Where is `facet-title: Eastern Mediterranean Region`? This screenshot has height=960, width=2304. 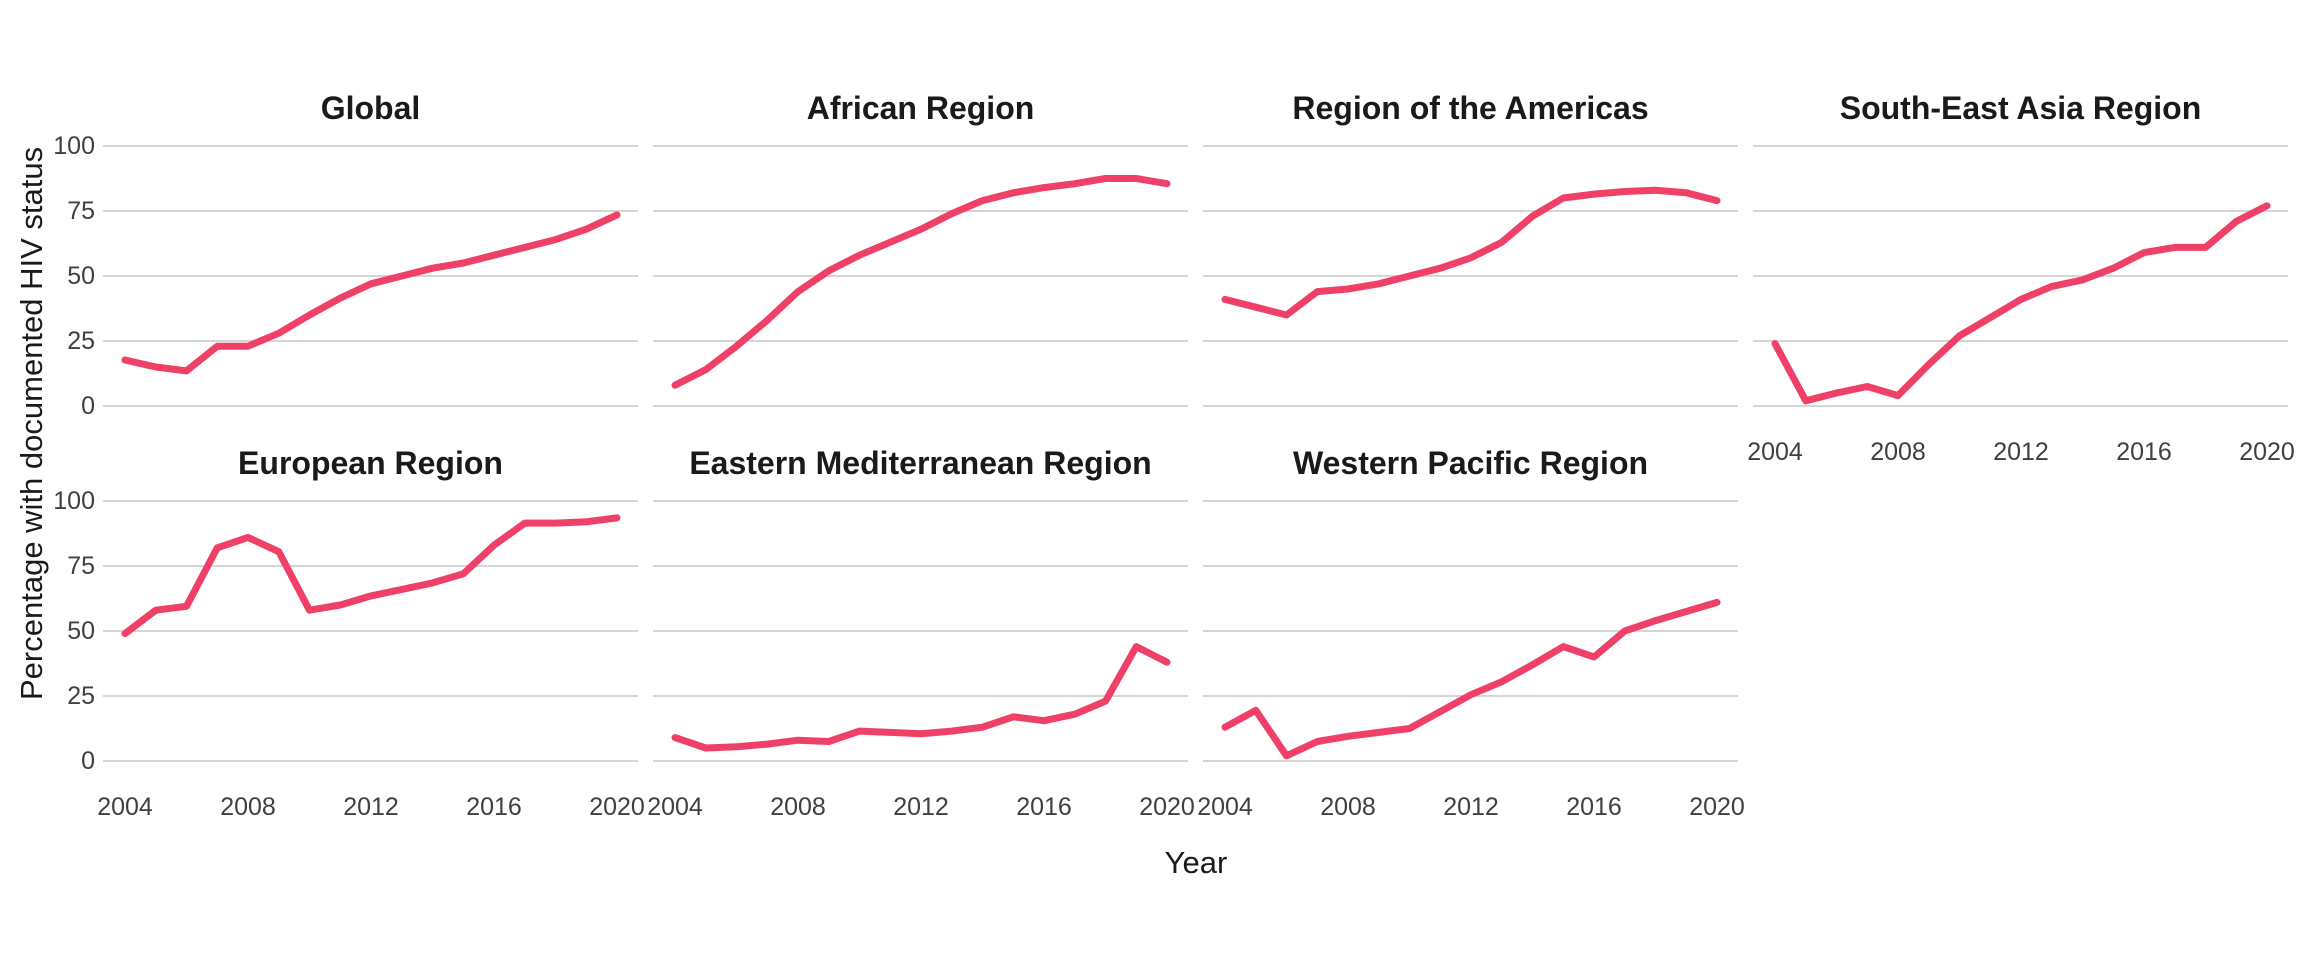
facet-title: Eastern Mediterranean Region is located at coordinates (920, 463).